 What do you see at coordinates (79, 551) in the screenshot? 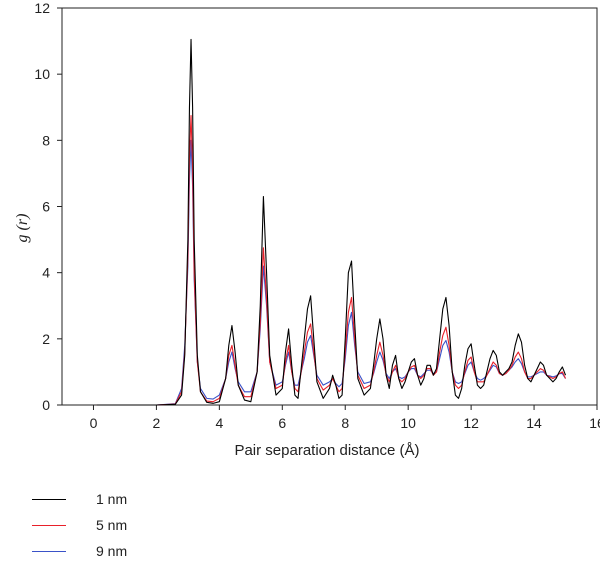
I see `legend-item-9nm: 9 nm` at bounding box center [79, 551].